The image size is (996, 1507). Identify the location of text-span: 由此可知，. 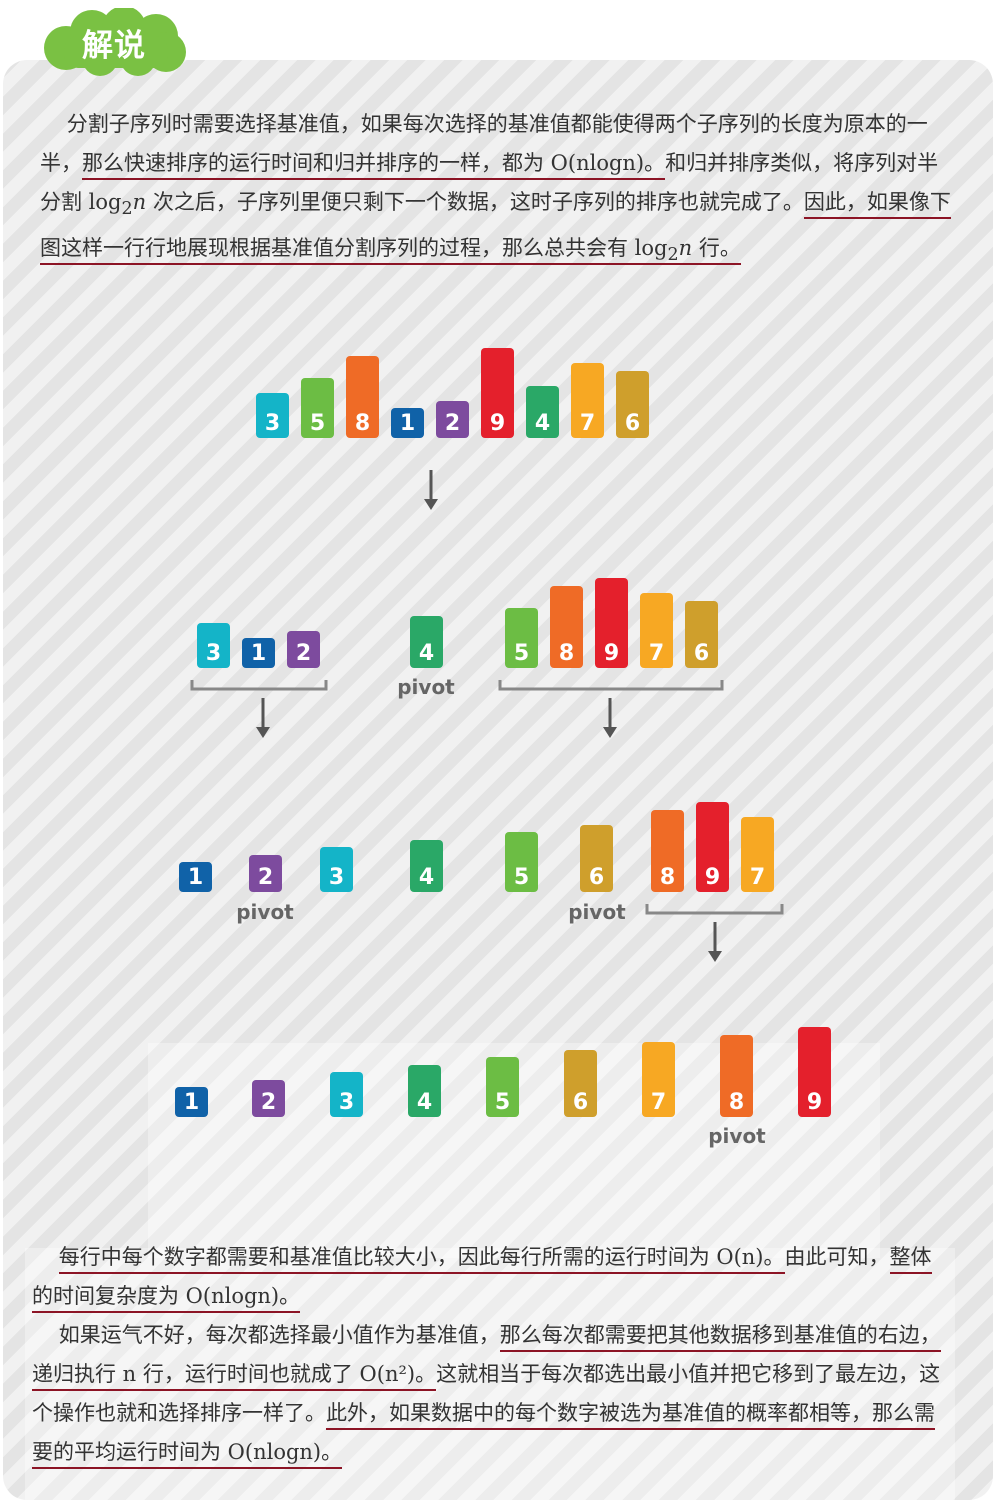
(837, 1257).